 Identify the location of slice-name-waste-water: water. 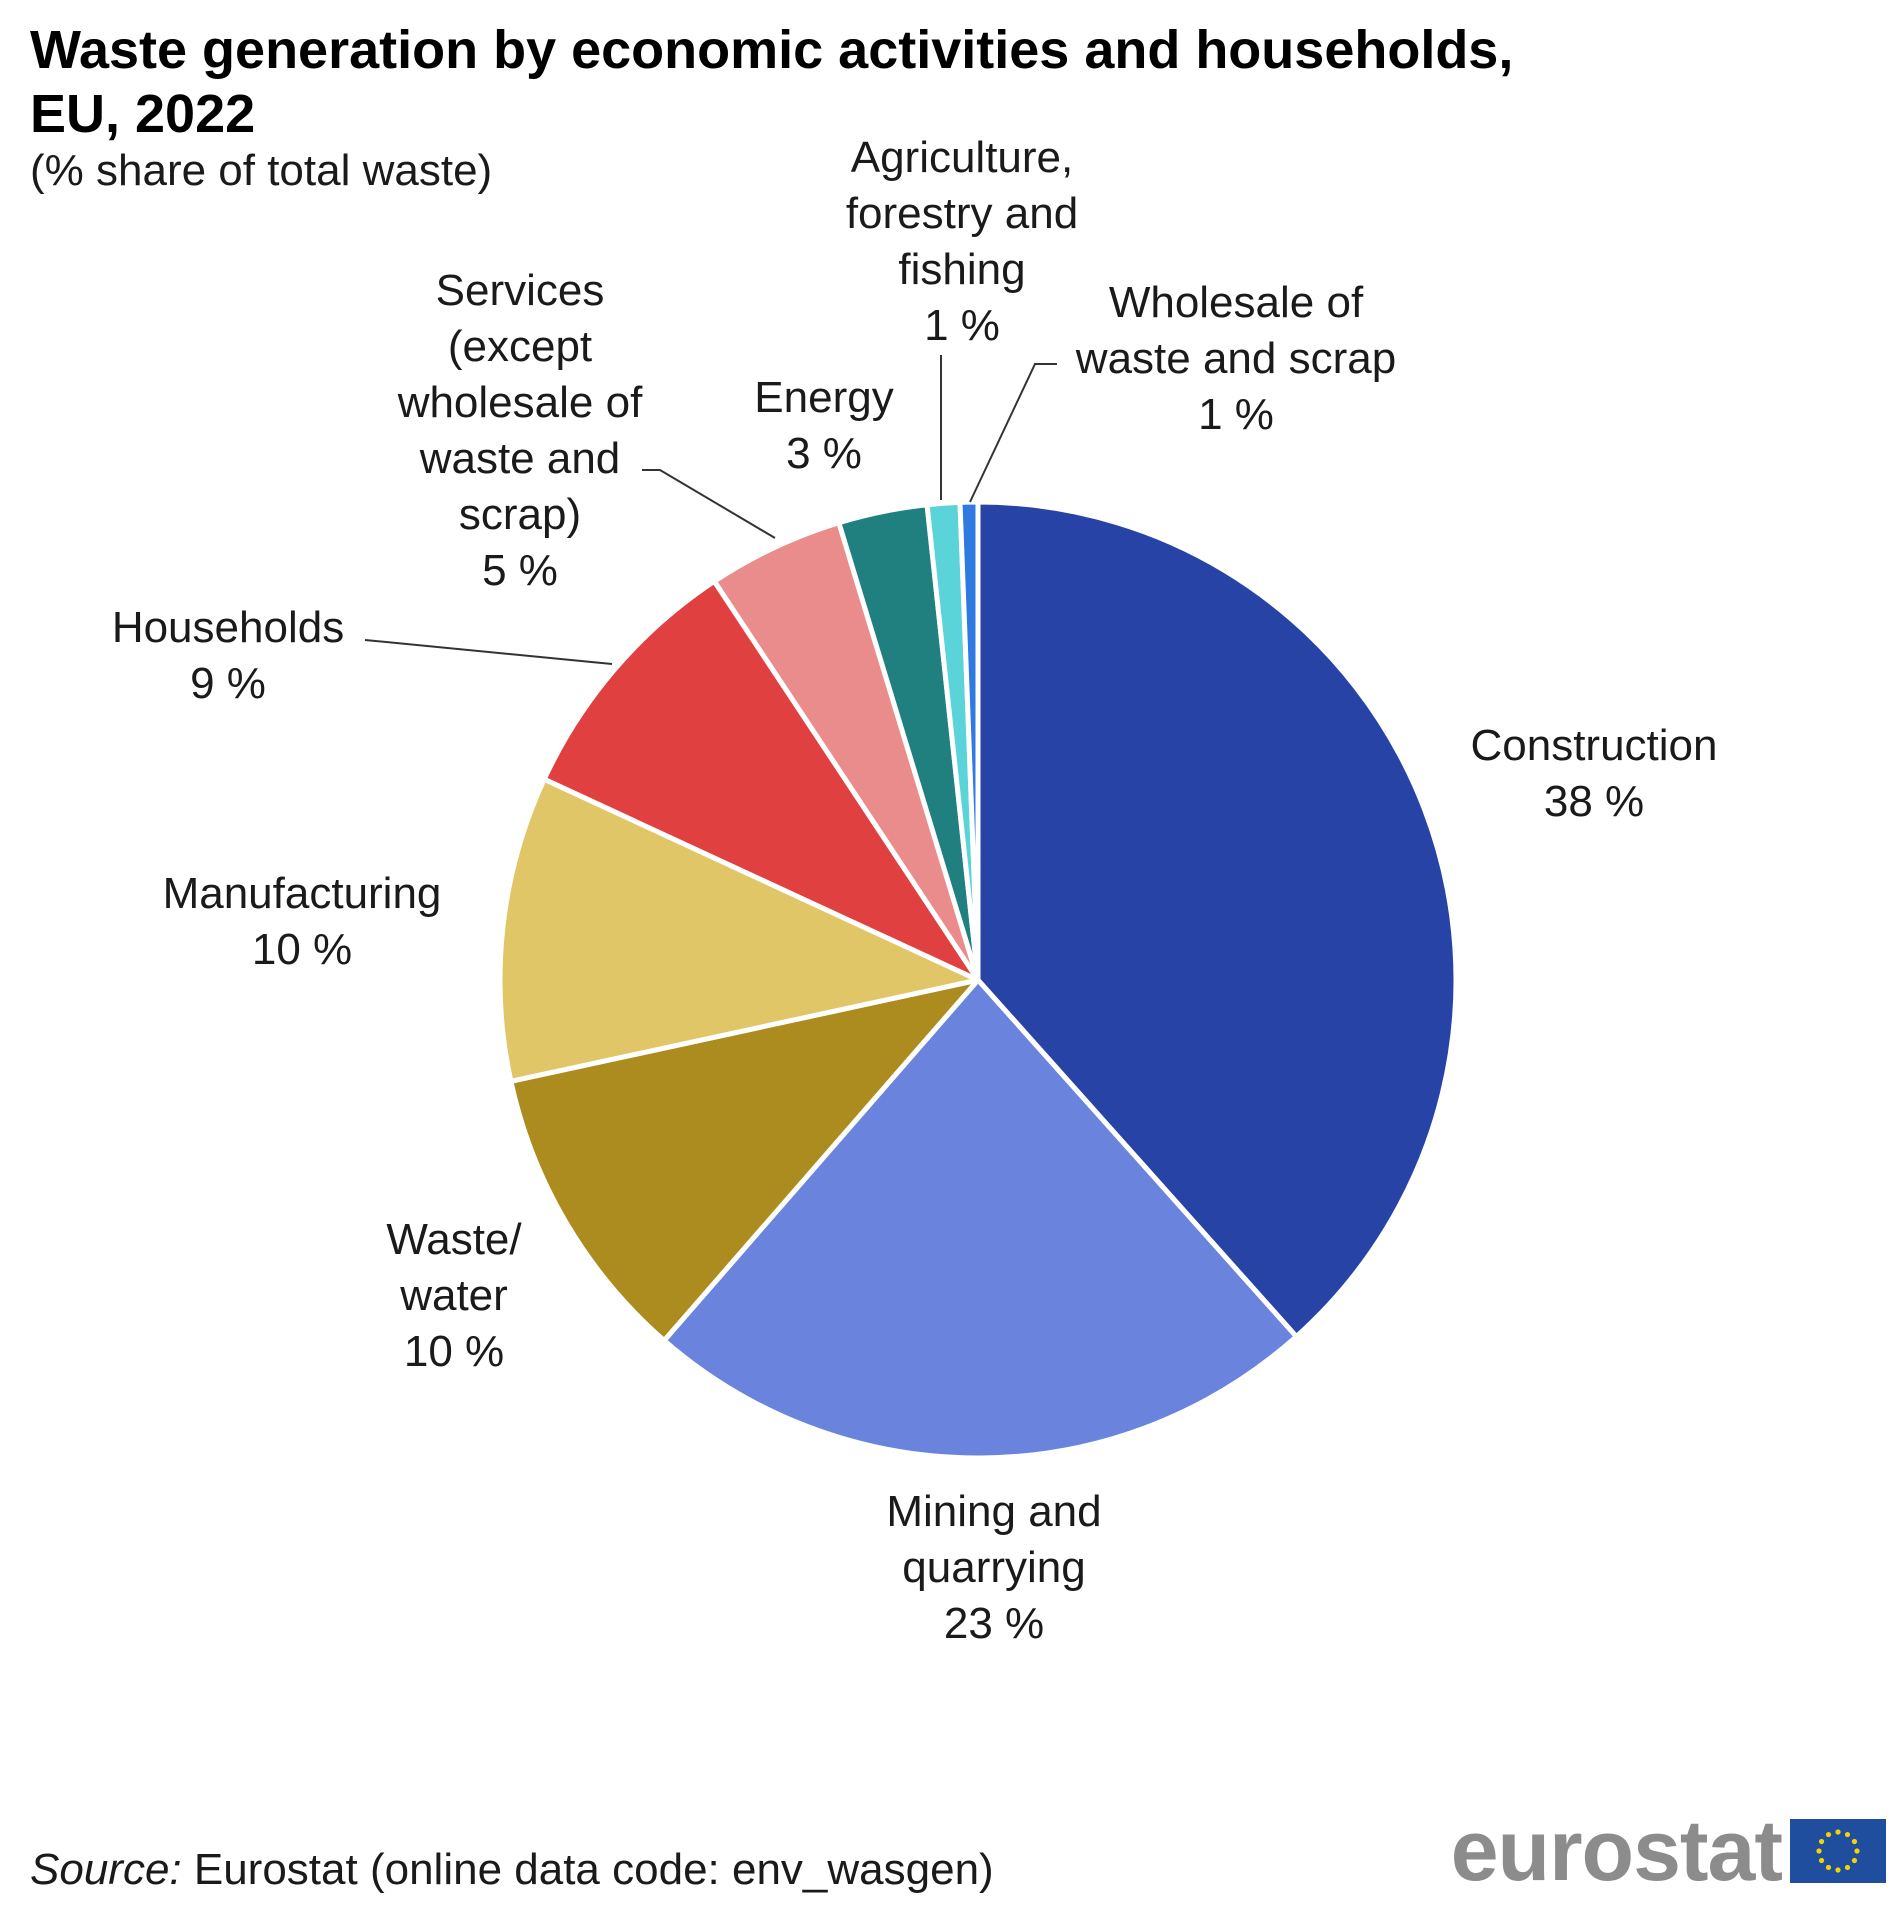
(453, 1295).